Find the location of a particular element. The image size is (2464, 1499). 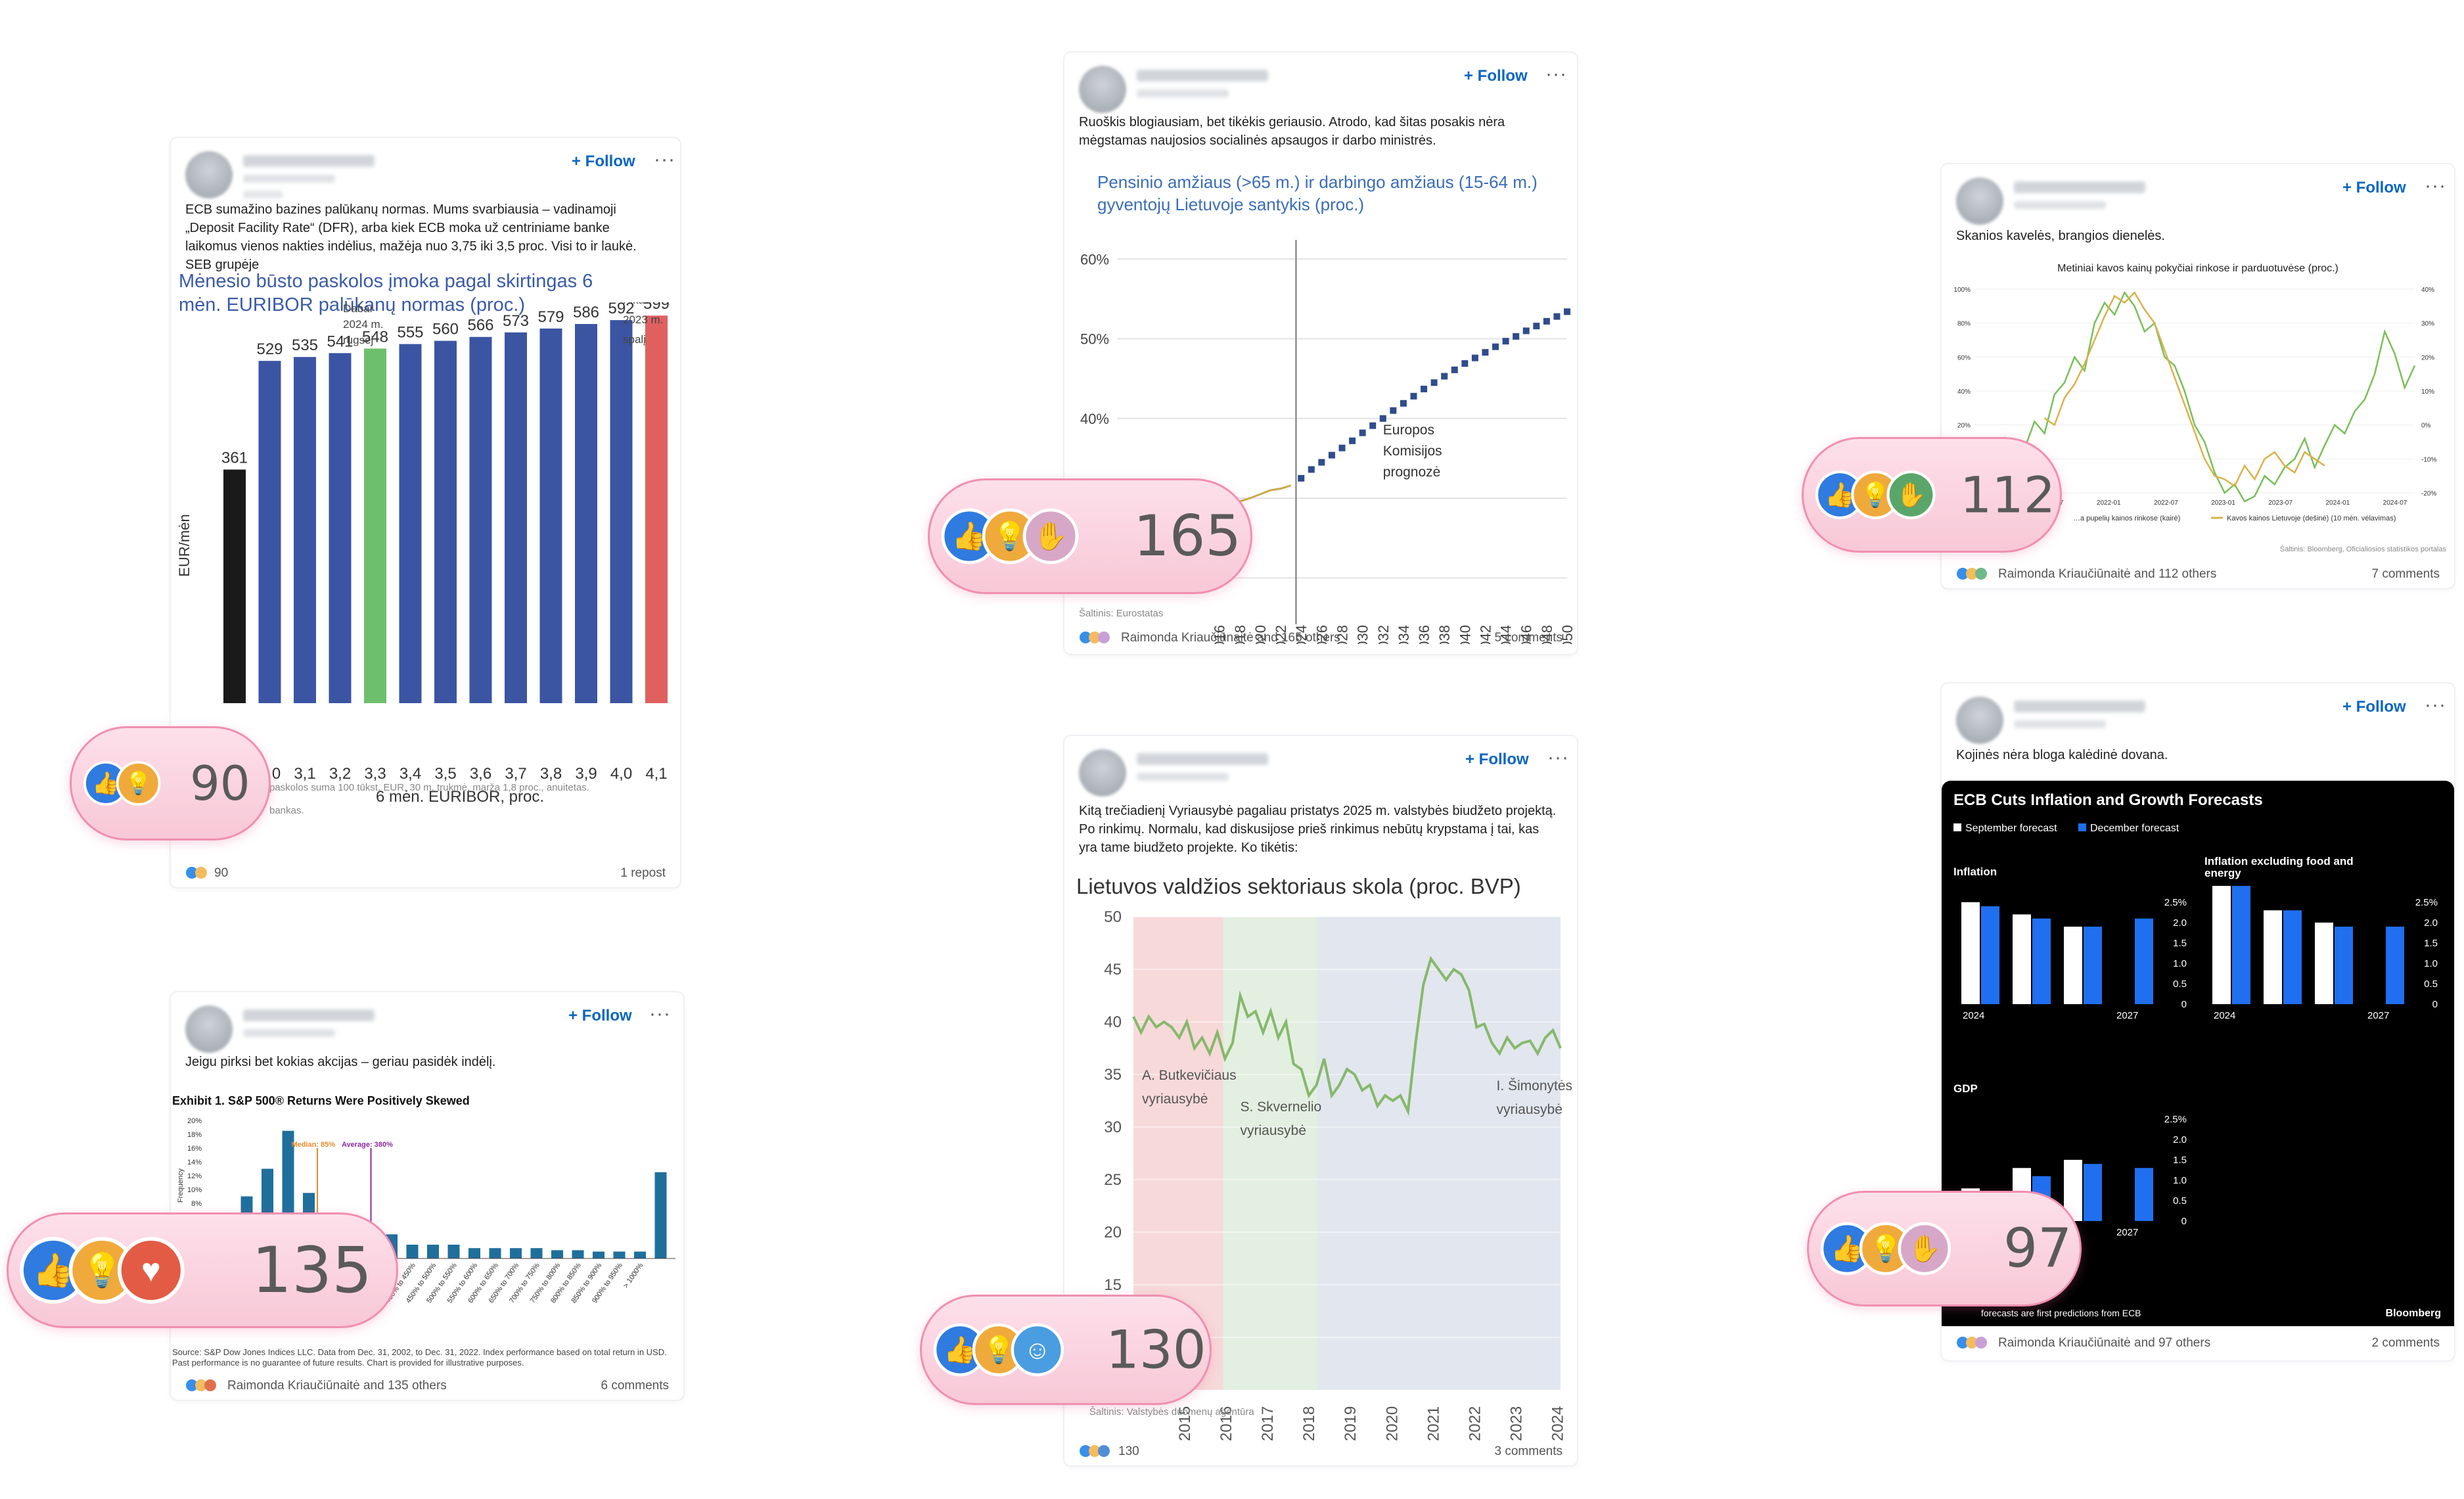

reaction-total: 130 is located at coordinates (1156, 1350).